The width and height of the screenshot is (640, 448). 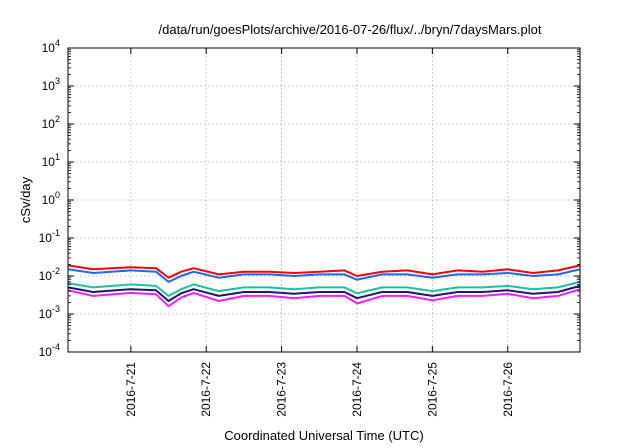 What do you see at coordinates (323, 435) in the screenshot?
I see `x-axis-label: Coordinated Universal Time (UTC)` at bounding box center [323, 435].